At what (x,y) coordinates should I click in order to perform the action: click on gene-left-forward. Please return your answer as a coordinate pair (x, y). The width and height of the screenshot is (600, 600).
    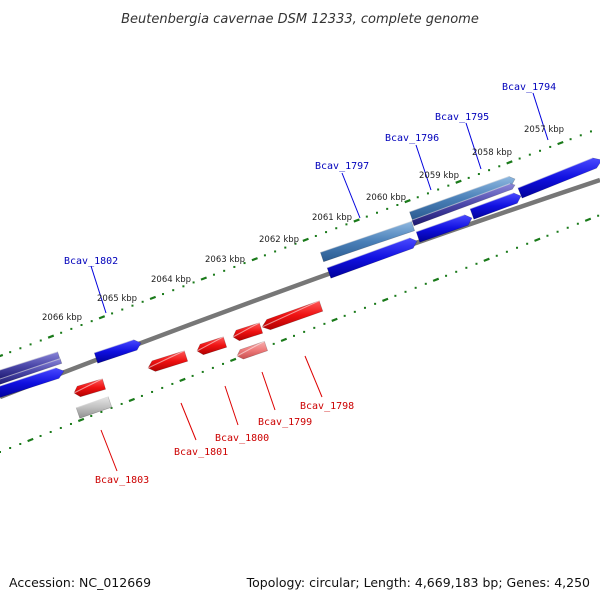
    Looking at the image, I should click on (32, 382).